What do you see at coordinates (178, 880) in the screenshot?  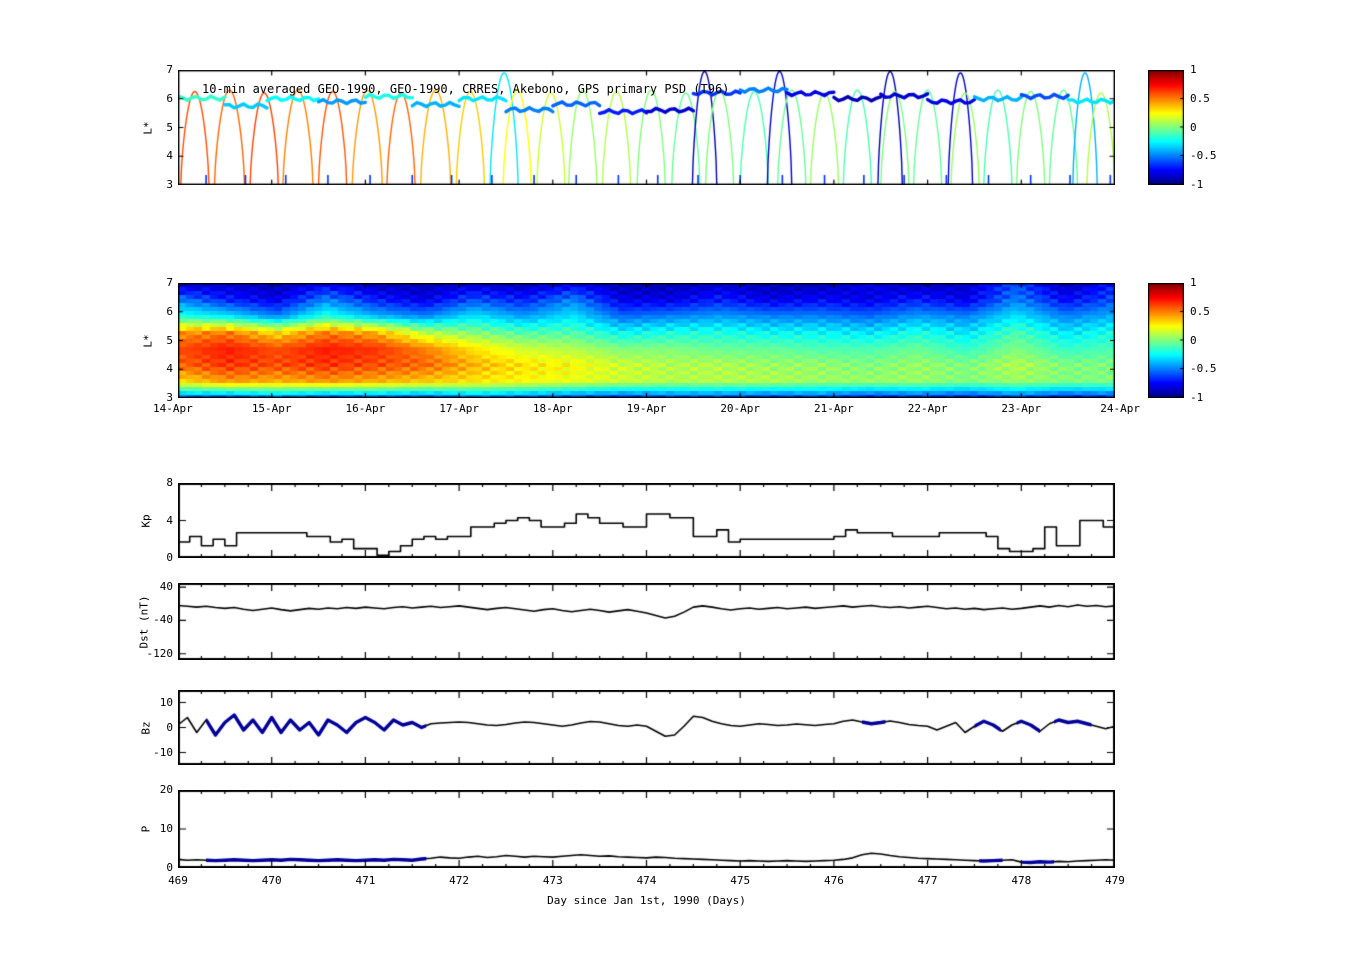 I see `tick-label: 469` at bounding box center [178, 880].